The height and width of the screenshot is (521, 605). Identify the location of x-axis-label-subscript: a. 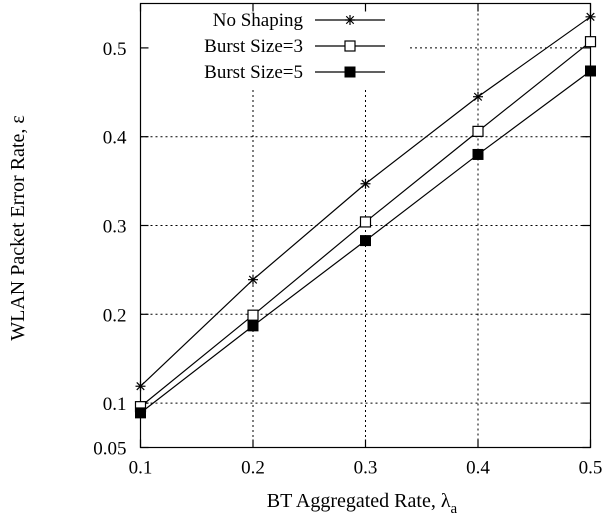
(454, 508).